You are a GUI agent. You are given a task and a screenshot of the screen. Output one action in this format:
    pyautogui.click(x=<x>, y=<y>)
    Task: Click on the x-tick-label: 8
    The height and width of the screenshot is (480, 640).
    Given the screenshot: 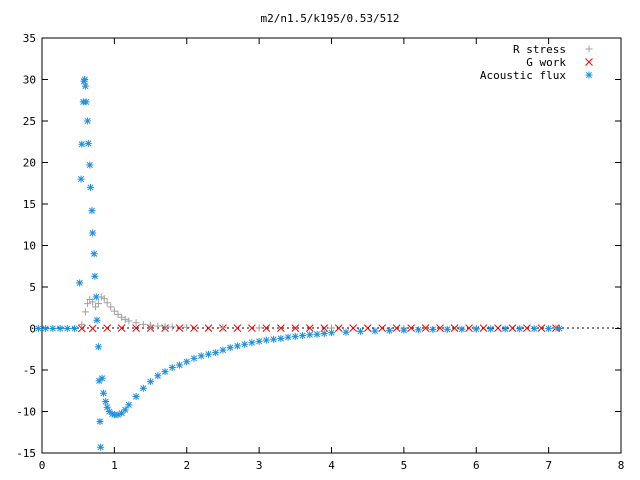 What is the action you would take?
    pyautogui.click(x=621, y=465)
    